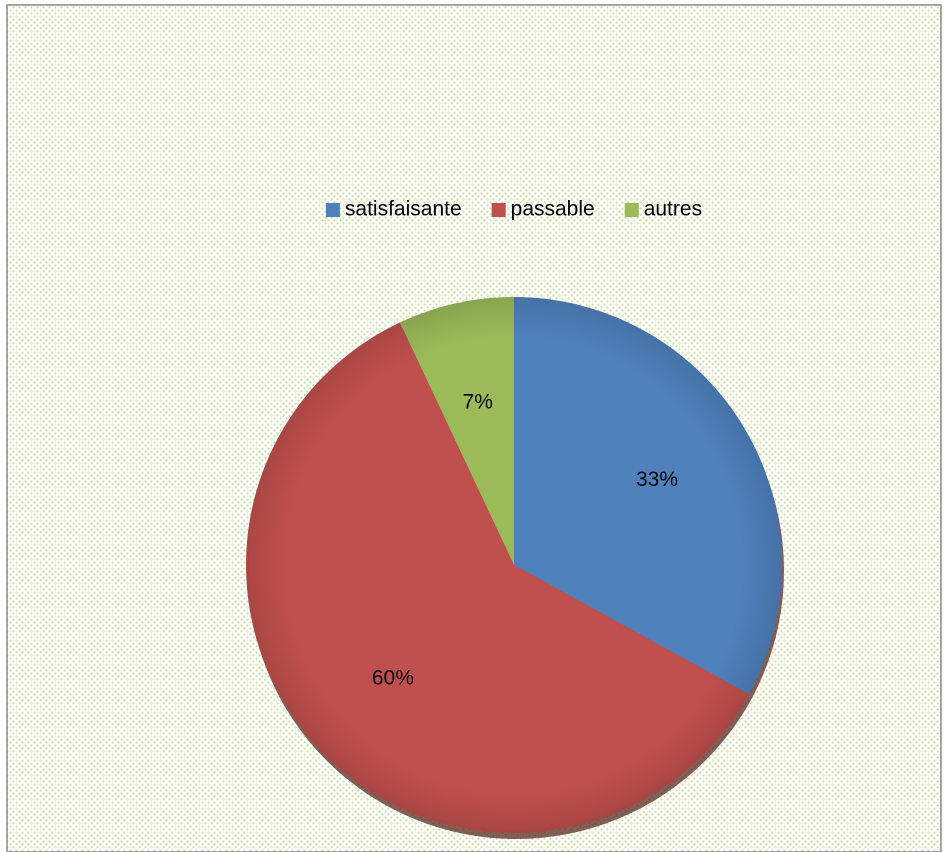 The width and height of the screenshot is (944, 852). What do you see at coordinates (673, 209) in the screenshot?
I see `legend-label: autres` at bounding box center [673, 209].